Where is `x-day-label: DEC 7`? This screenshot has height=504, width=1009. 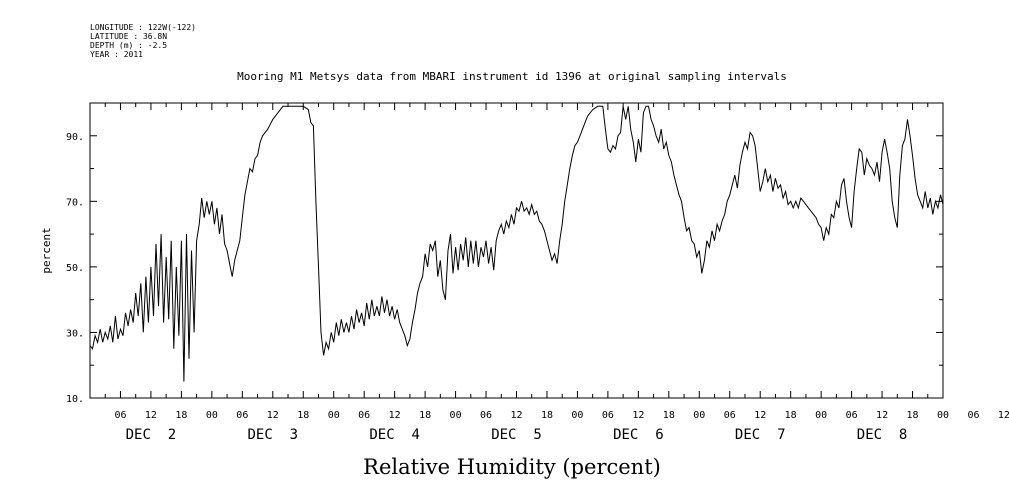
x-day-label: DEC 7 is located at coordinates (760, 435).